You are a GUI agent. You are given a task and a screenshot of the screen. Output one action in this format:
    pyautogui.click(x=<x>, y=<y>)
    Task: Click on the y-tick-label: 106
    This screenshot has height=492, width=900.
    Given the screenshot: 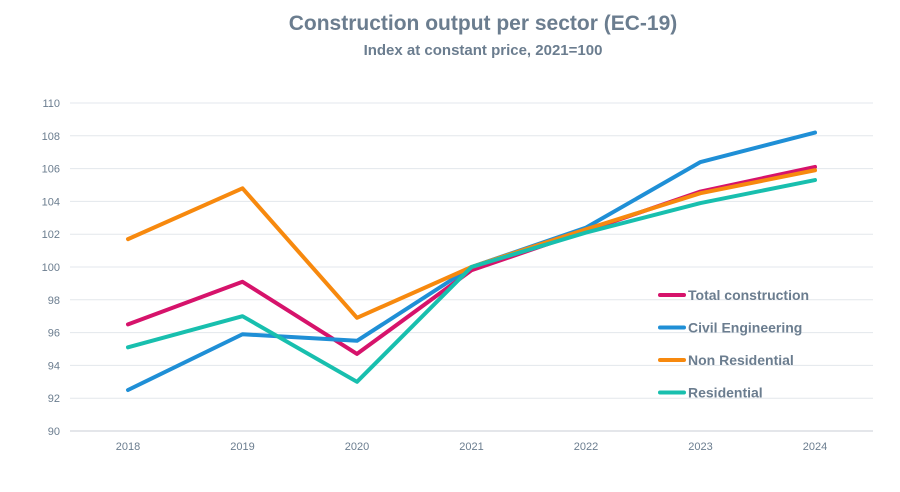 What is the action you would take?
    pyautogui.click(x=51, y=170)
    